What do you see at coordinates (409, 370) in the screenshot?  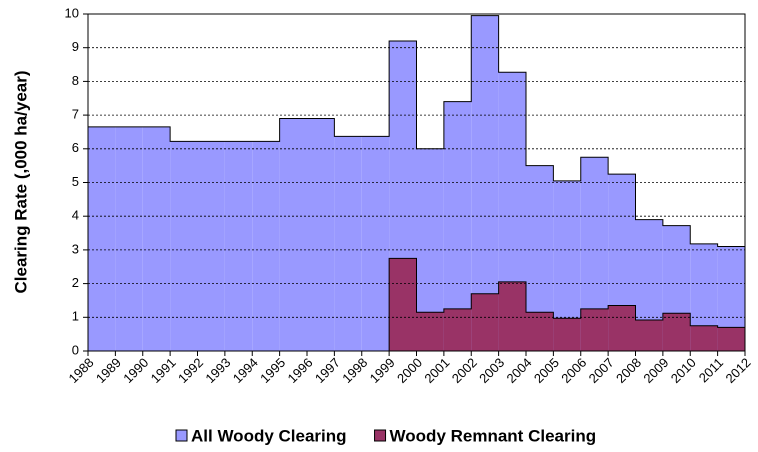 I see `x-tick-label: 2000` at bounding box center [409, 370].